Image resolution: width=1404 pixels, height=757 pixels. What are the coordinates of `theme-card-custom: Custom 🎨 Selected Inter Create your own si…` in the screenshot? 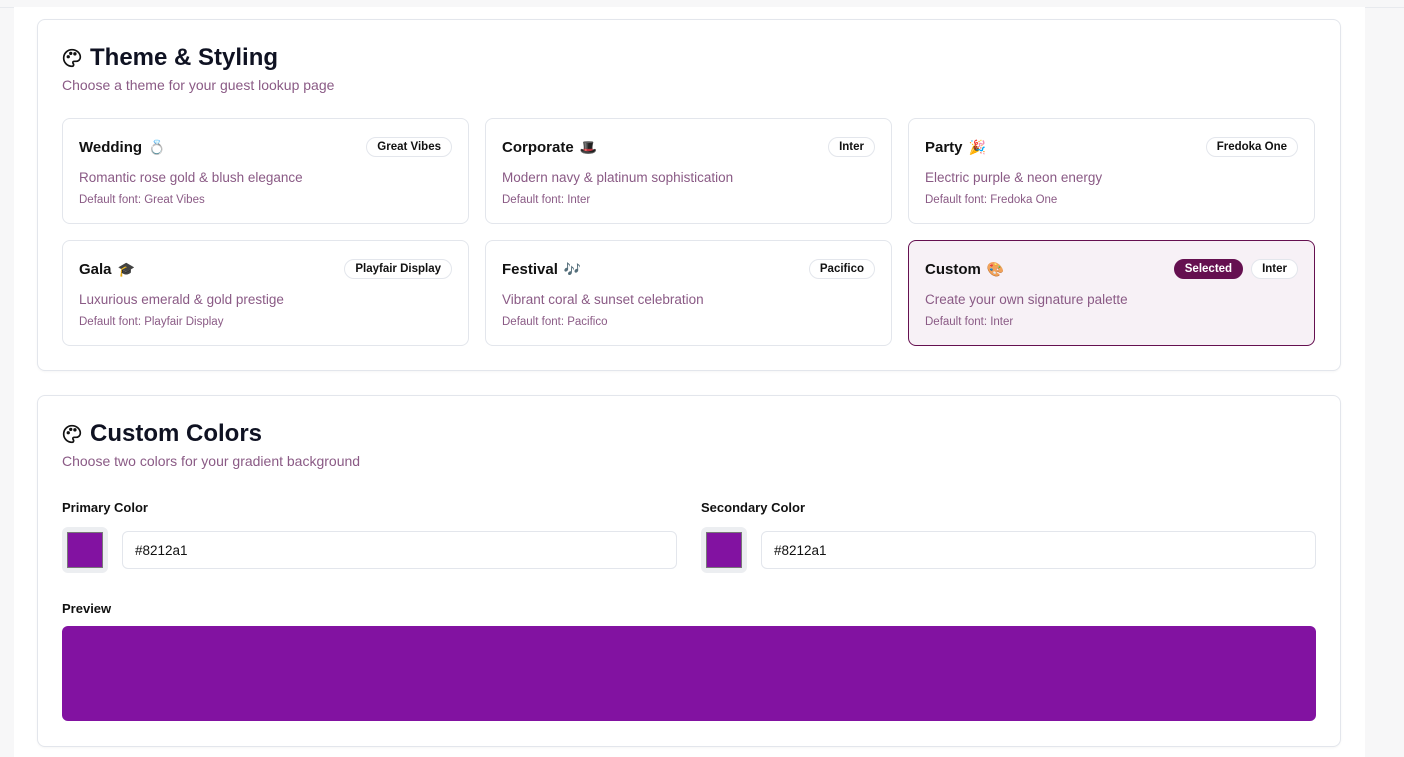 It's located at (1111, 293).